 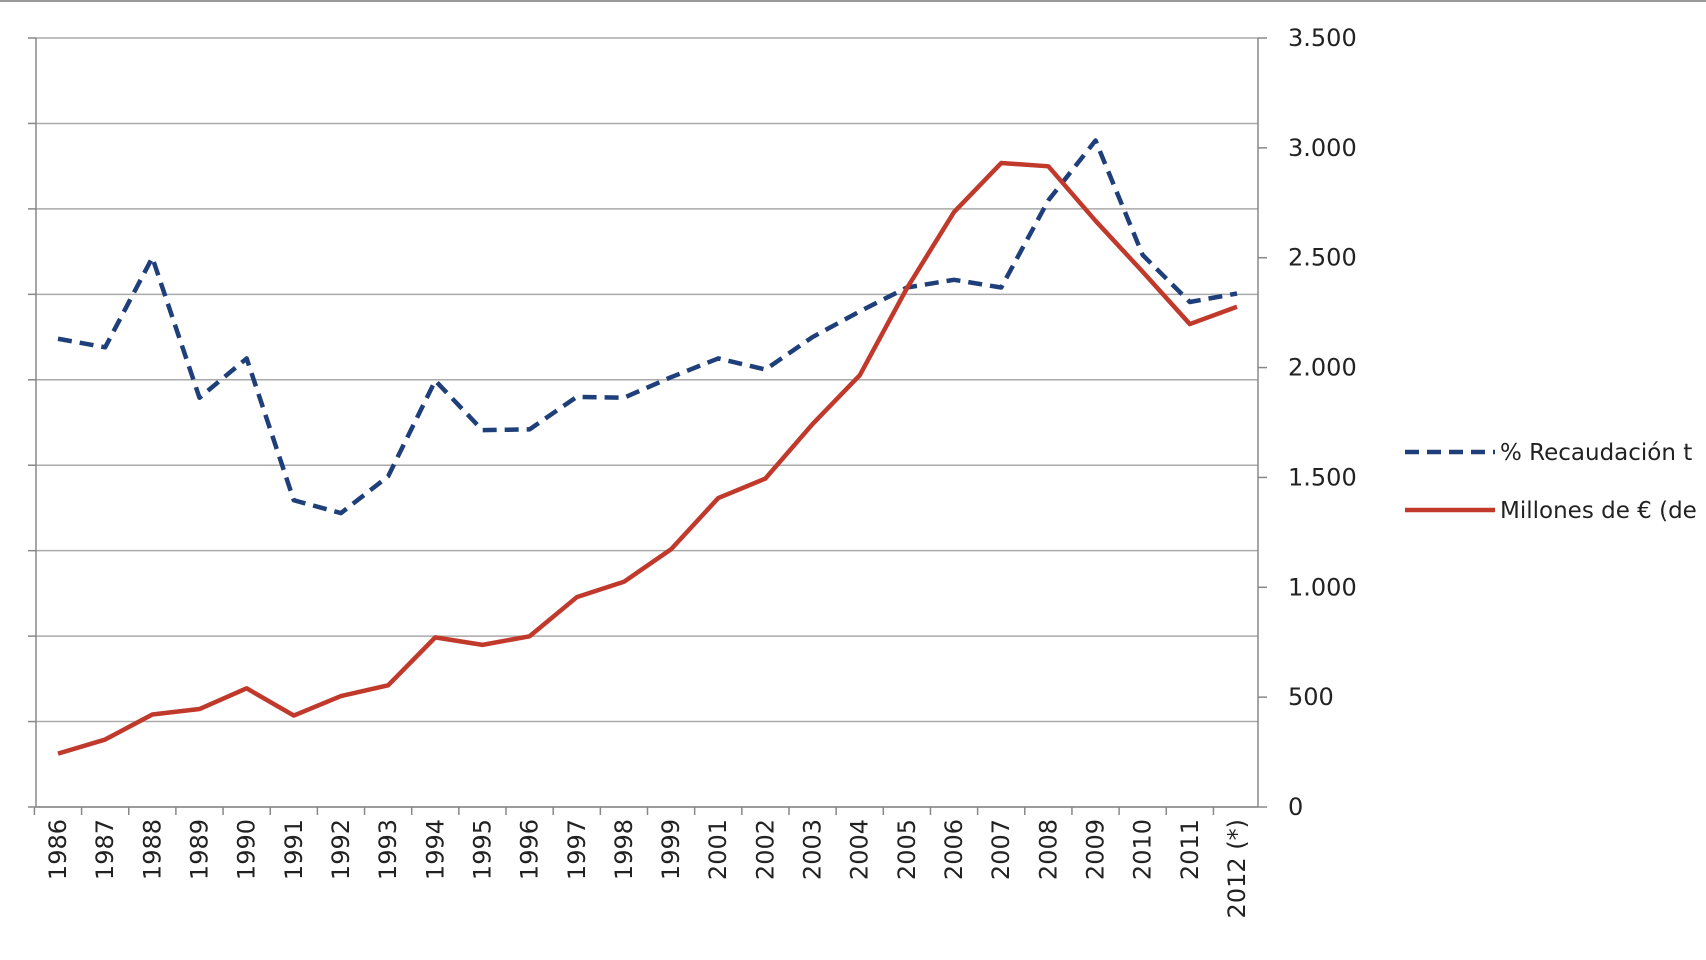 I want to click on x-tick-label: 2002, so click(x=765, y=849).